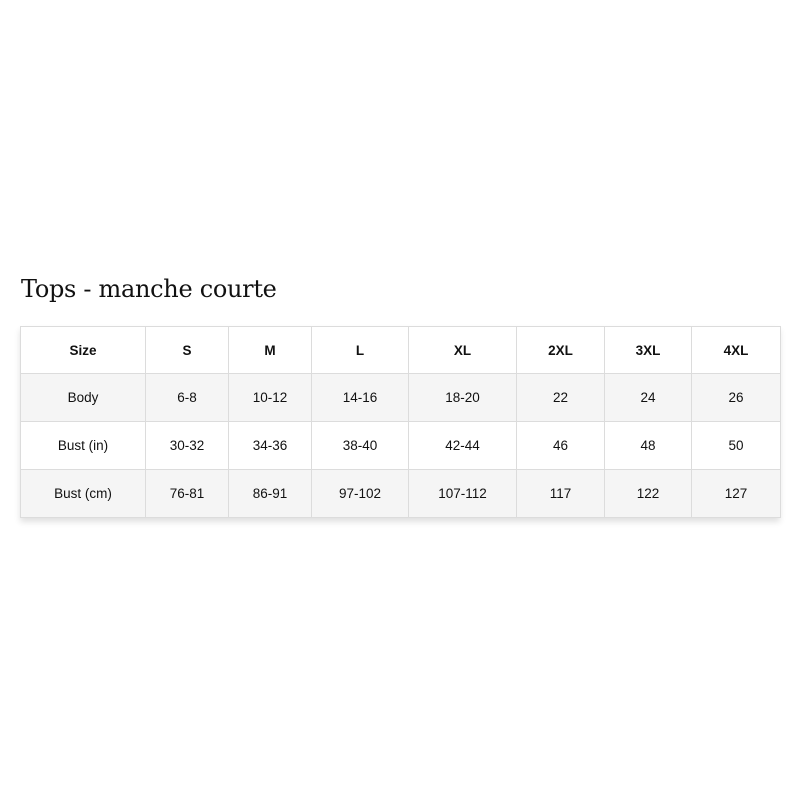 The image size is (800, 800). What do you see at coordinates (648, 350) in the screenshot?
I see `column-header: 3XL` at bounding box center [648, 350].